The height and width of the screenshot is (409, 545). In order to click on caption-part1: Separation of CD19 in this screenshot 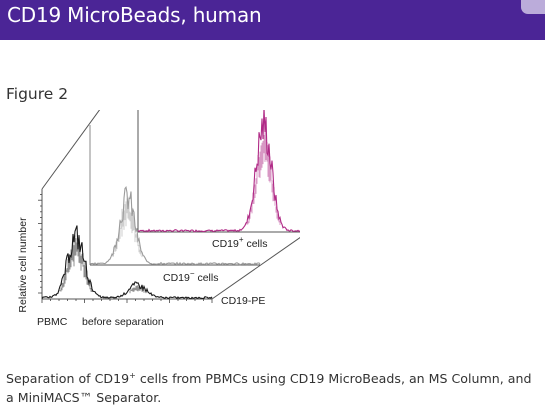, I will do `click(68, 378)`.